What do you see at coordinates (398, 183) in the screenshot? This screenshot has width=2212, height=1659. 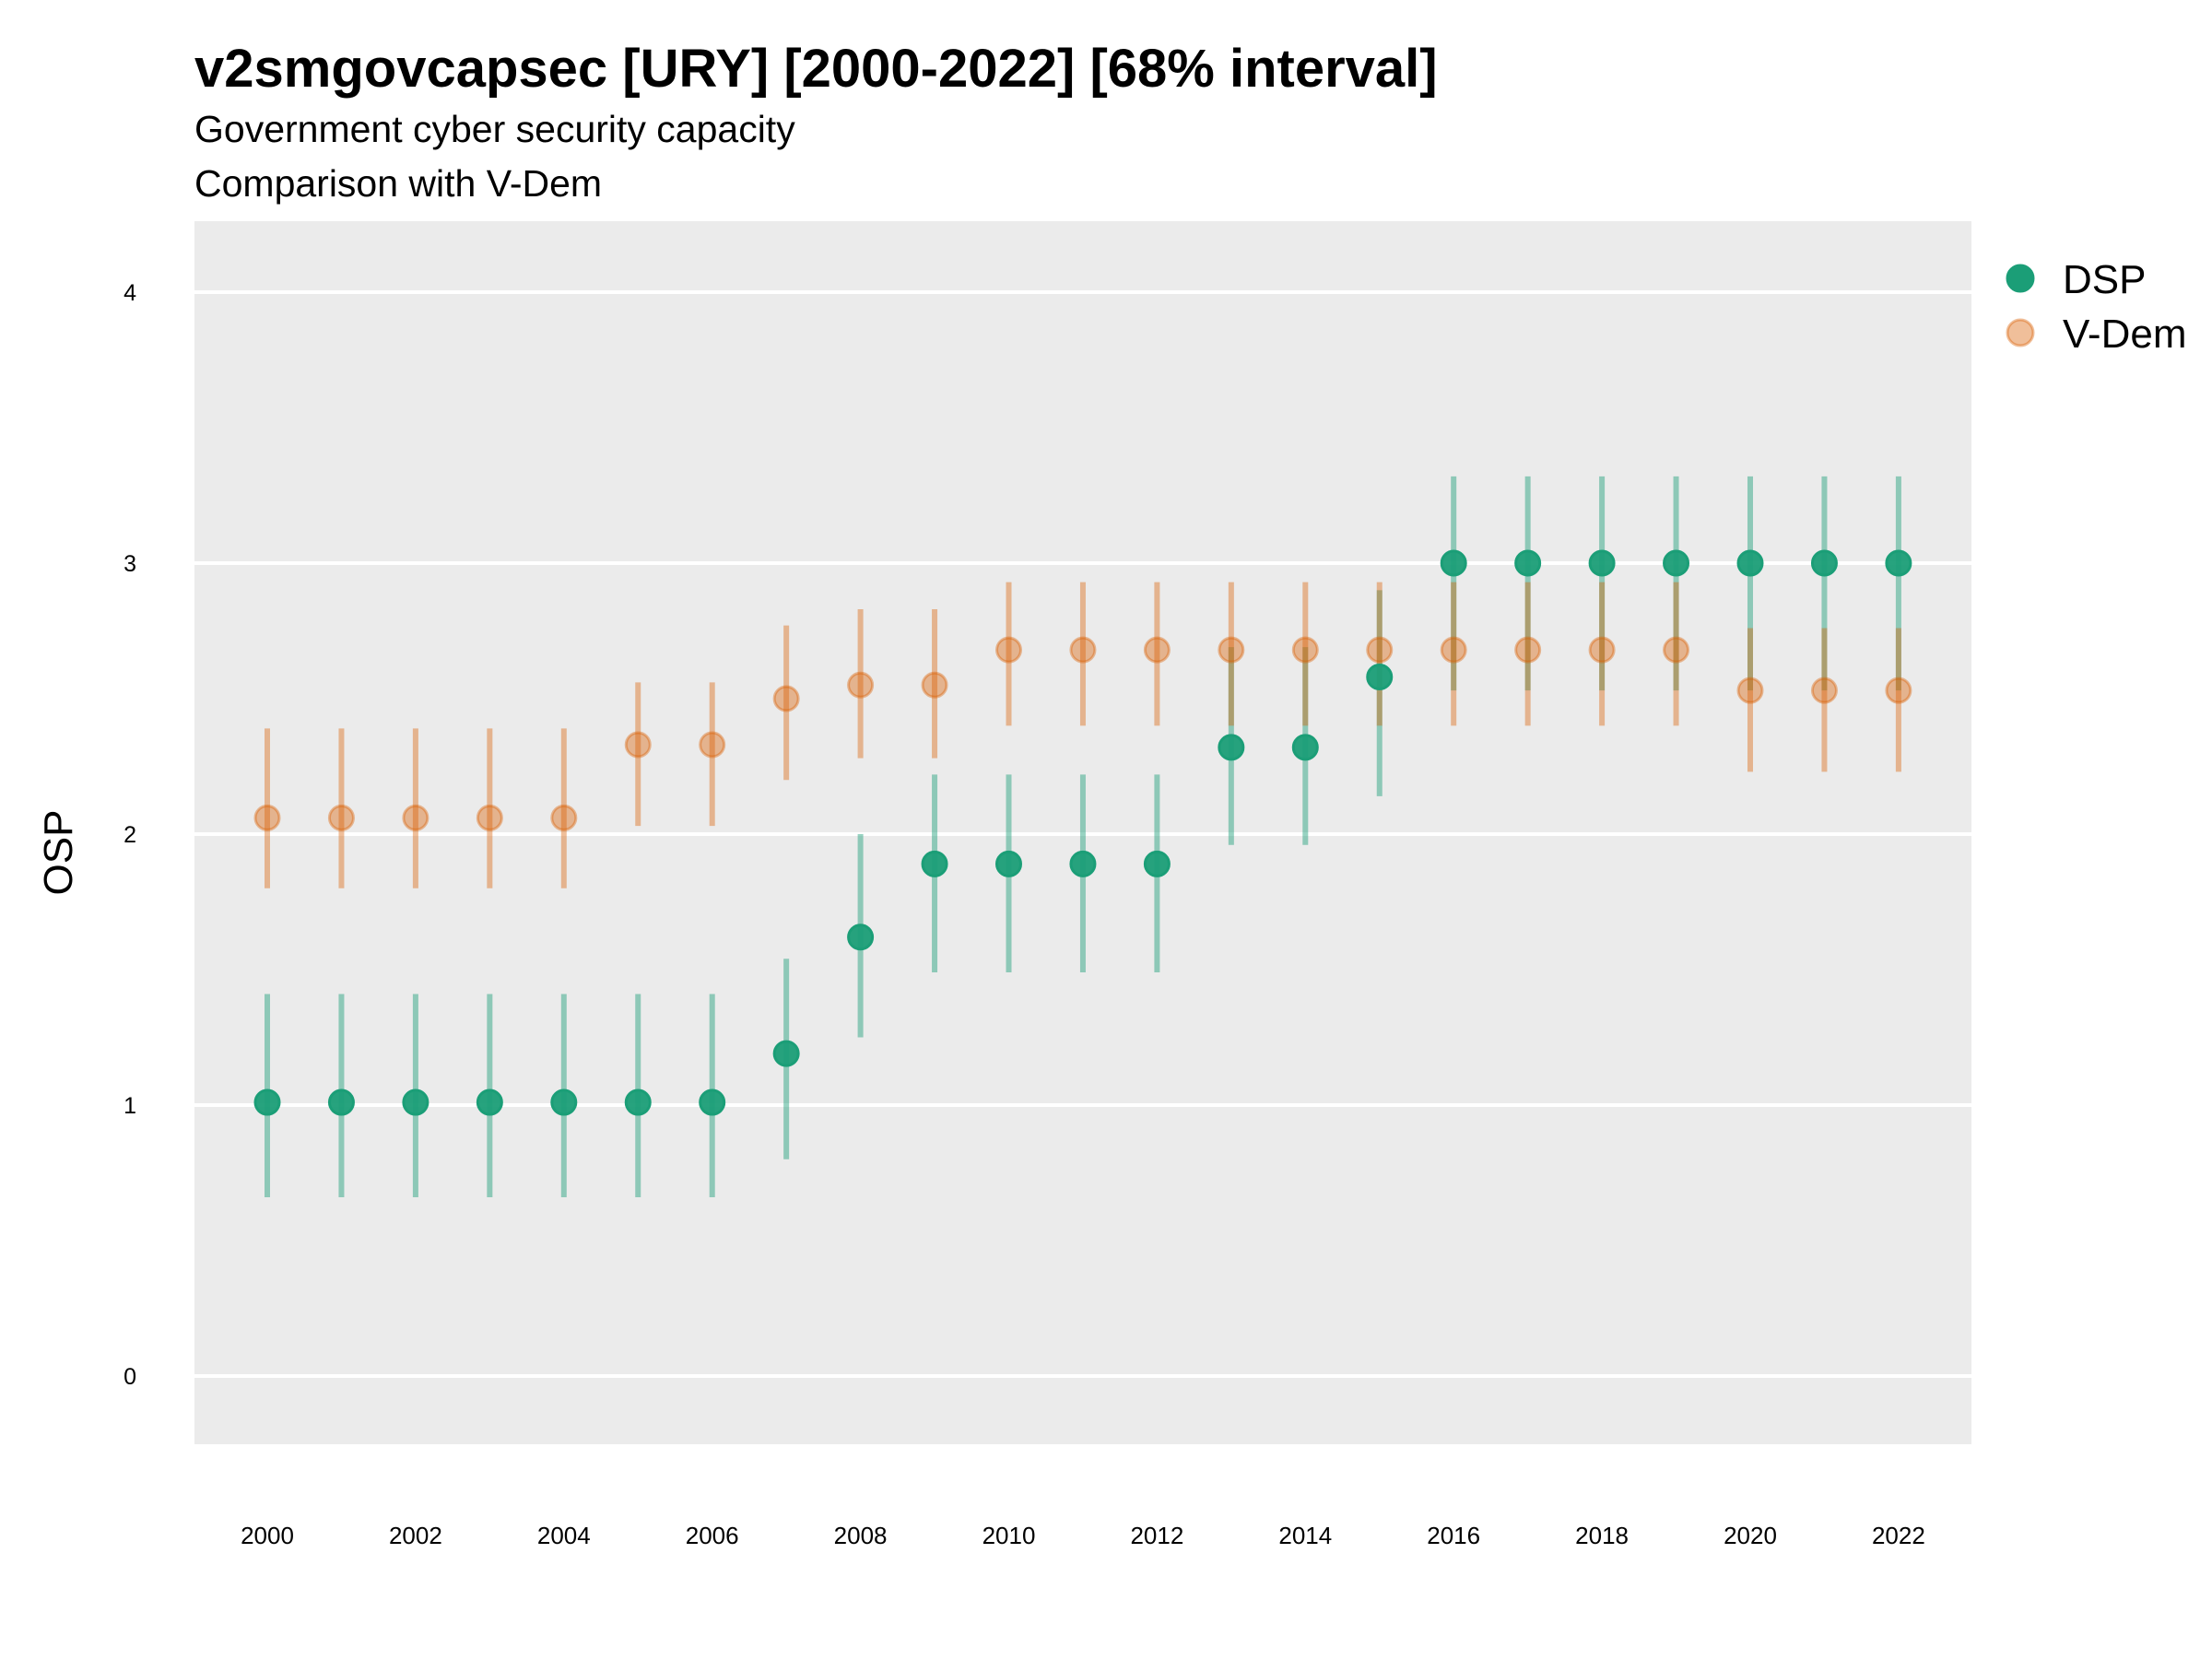 I see `chart-caption-line: Comparison with V-Dem` at bounding box center [398, 183].